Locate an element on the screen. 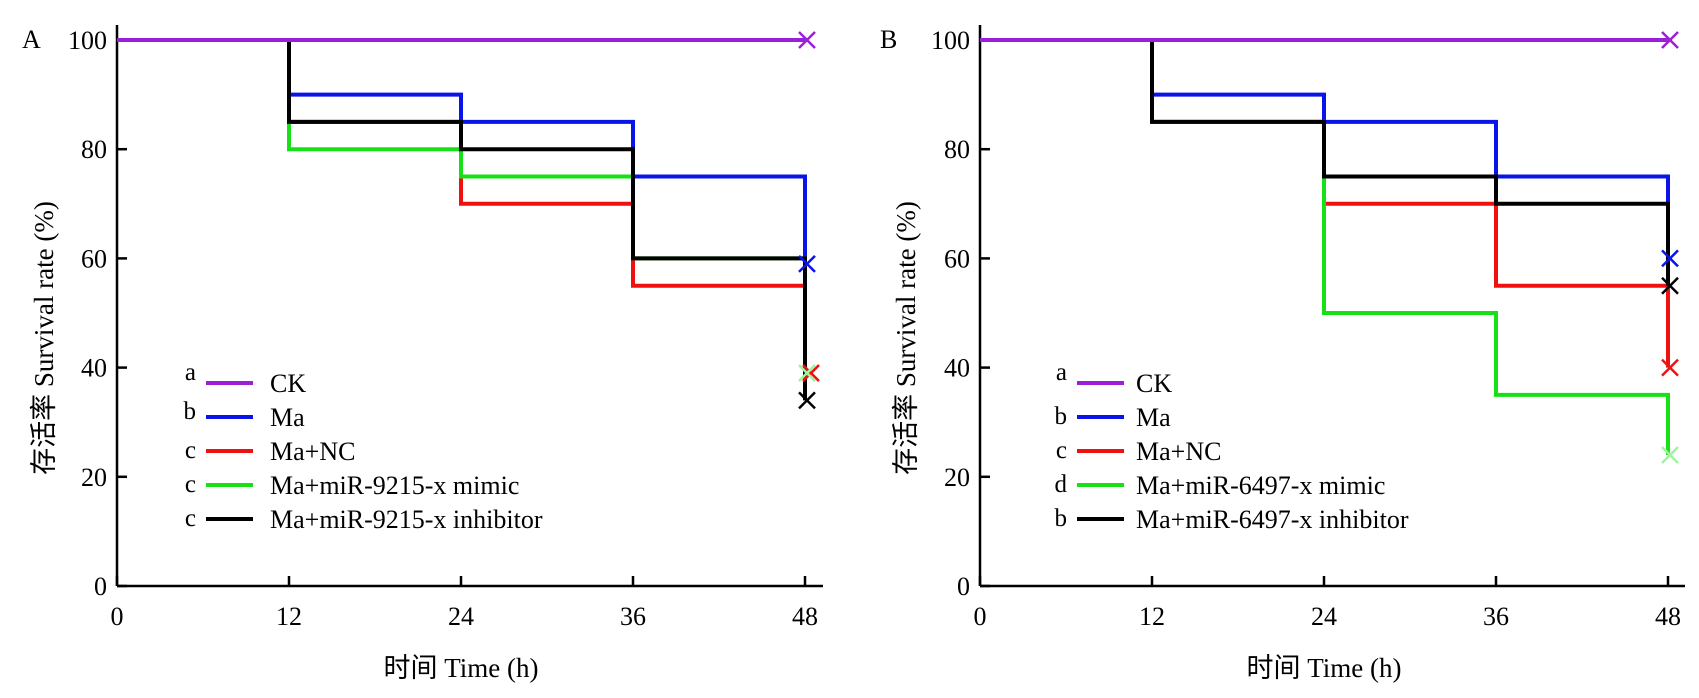  legend-item-4: c Ma+miR-9215-x inhibitor is located at coordinates (364, 519).